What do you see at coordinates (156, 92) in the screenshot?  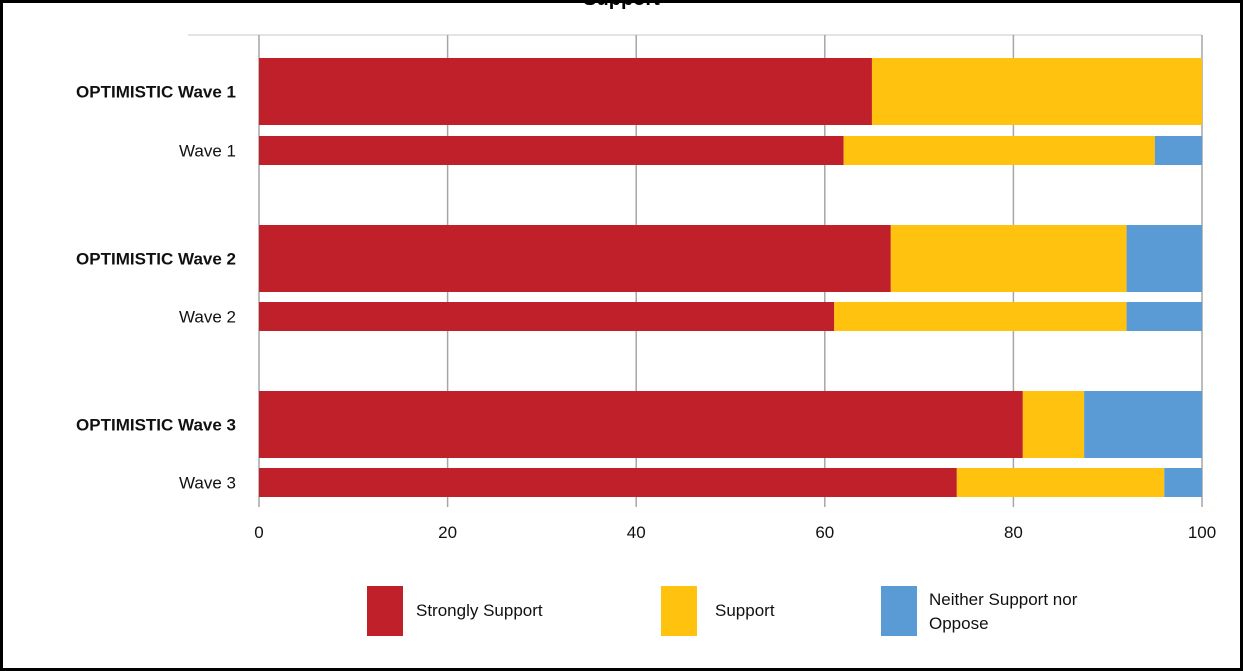 I see `category-label: OPTIMISTIC Wave 1` at bounding box center [156, 92].